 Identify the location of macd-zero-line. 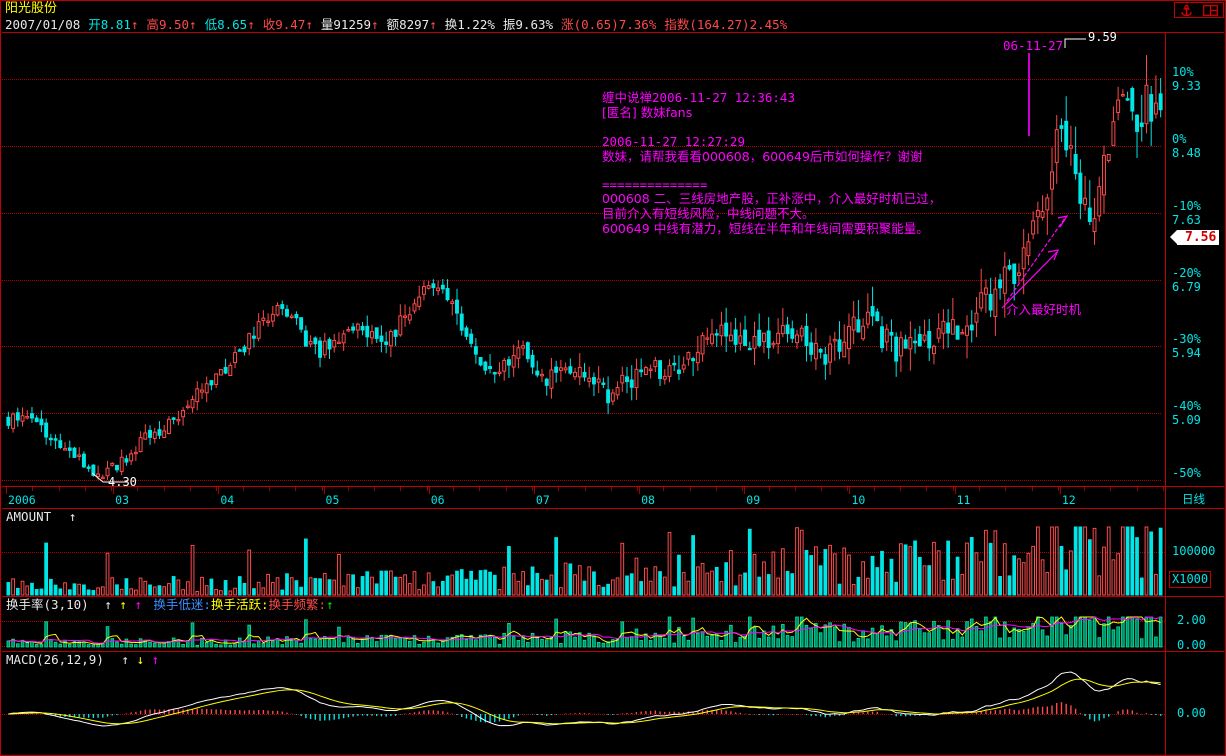
(583, 714).